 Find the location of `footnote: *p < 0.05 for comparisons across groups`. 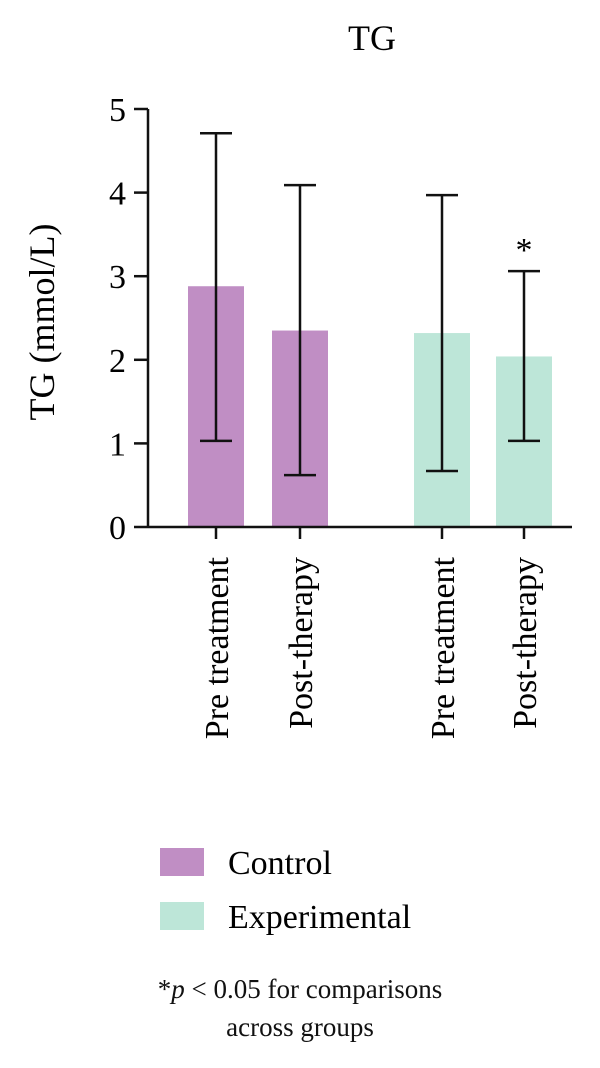

footnote: *p < 0.05 for comparisons across groups is located at coordinates (300, 1008).